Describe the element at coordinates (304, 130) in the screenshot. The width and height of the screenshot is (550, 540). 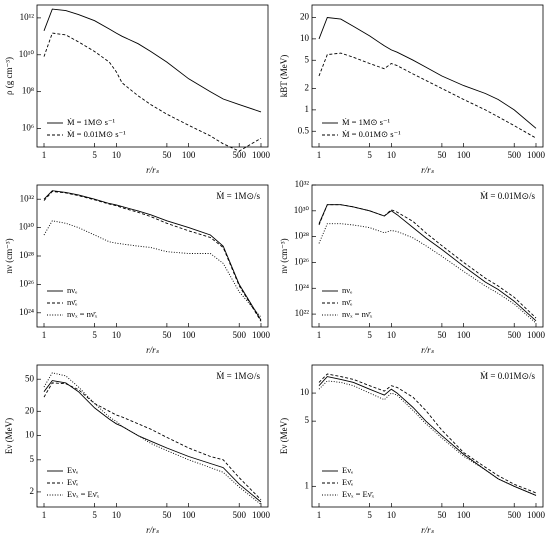
I see `y-tick-label: 0.5` at that location.